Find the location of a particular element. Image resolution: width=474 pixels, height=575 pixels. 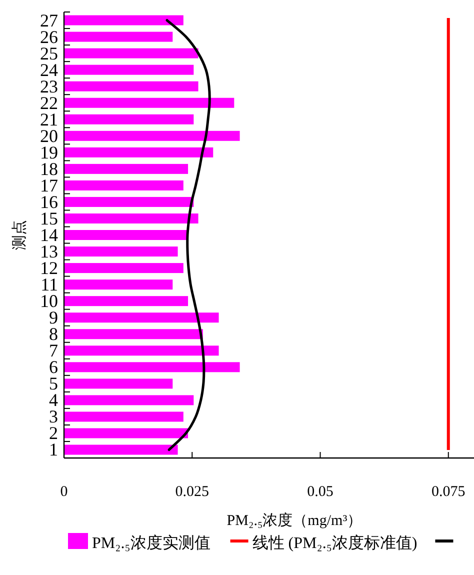

legend-label: PM₂.₅浓度实测值 is located at coordinates (151, 543).